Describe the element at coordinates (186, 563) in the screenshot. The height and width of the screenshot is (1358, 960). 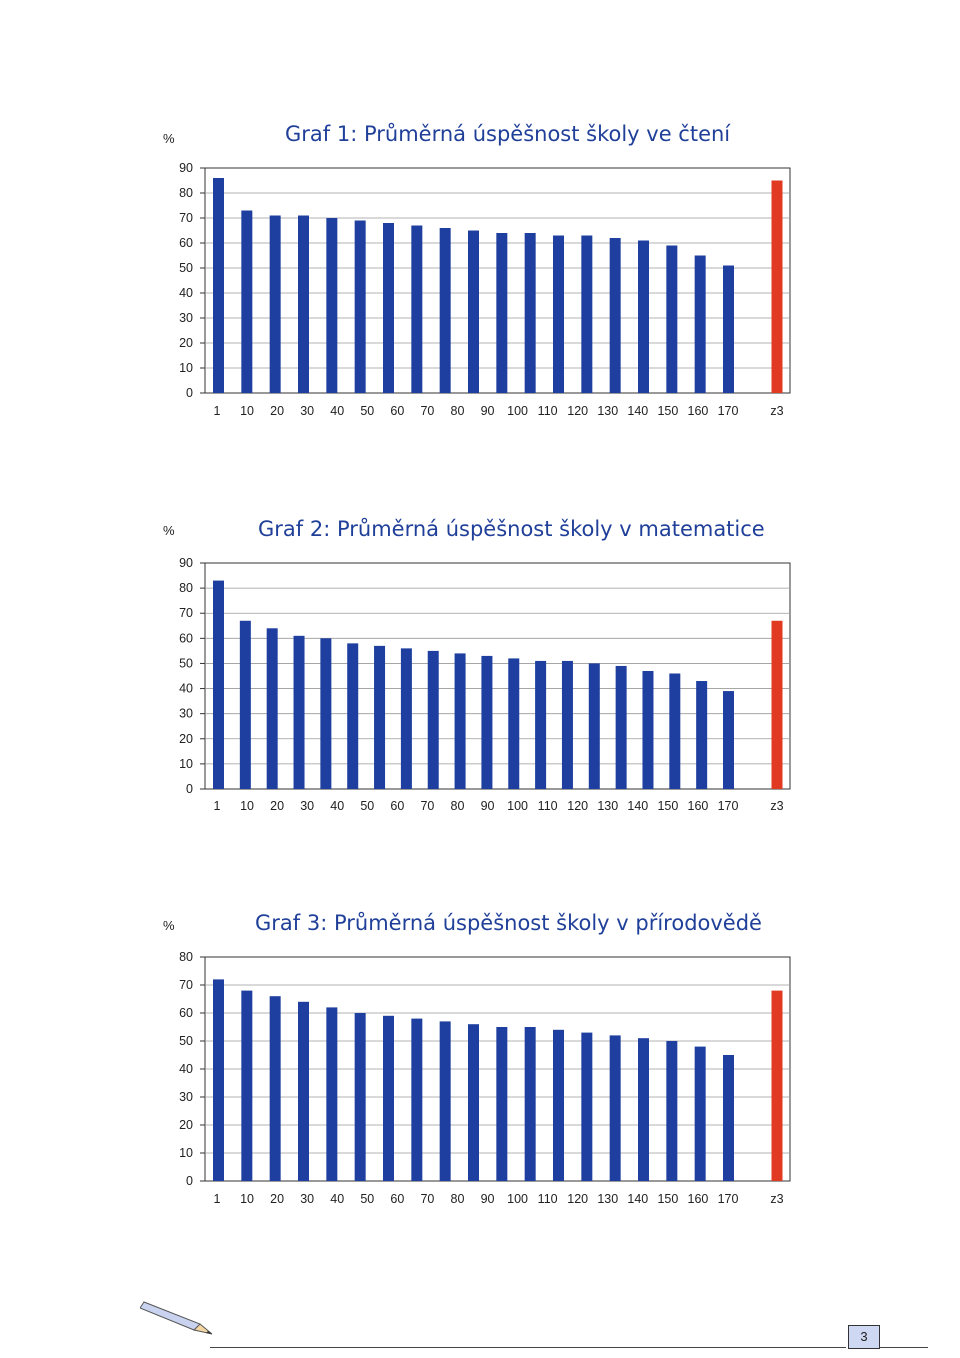
I see `y-tick-label: 90` at that location.